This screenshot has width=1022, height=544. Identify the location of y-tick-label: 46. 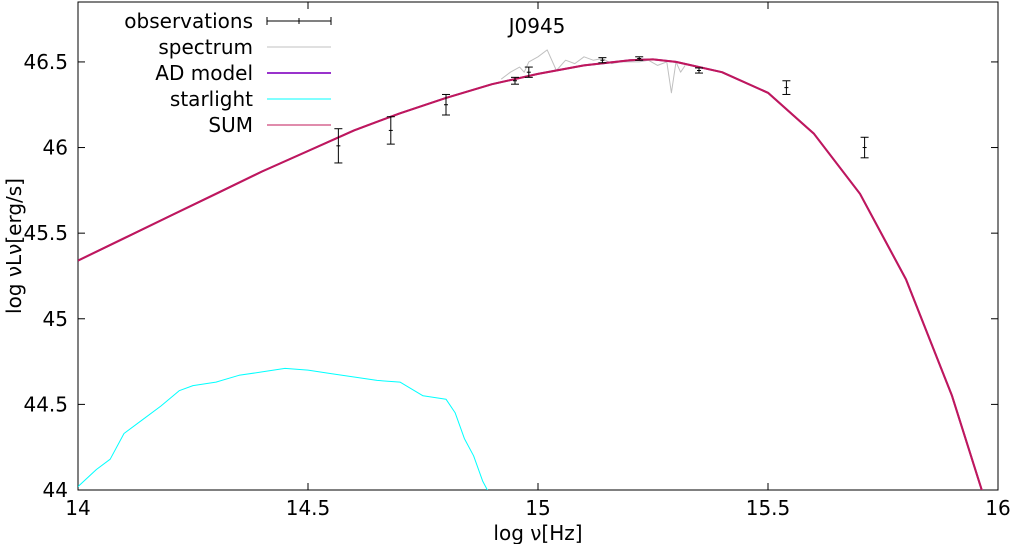
(55, 148).